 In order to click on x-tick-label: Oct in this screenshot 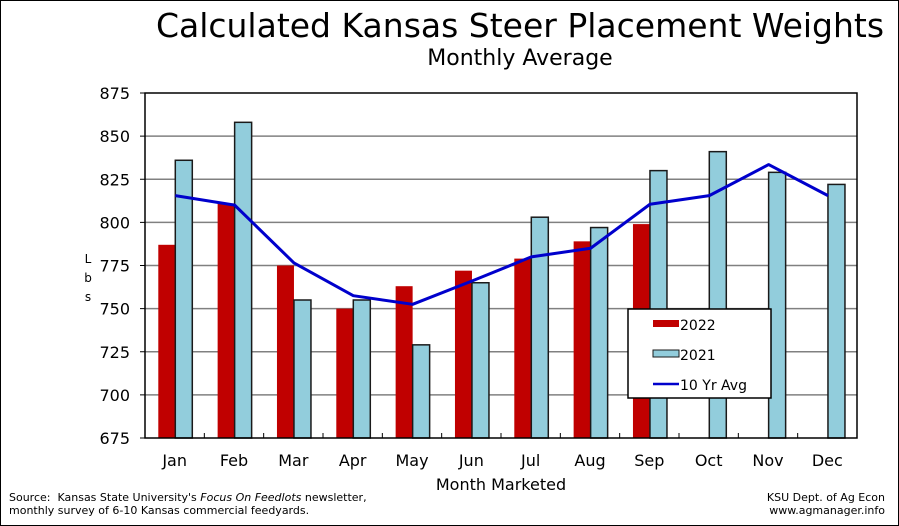, I will do `click(709, 460)`.